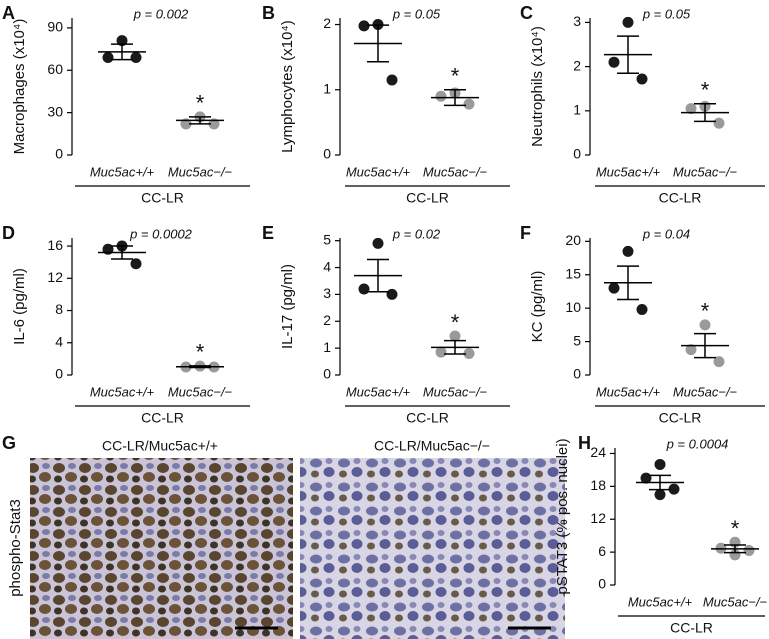 The width and height of the screenshot is (769, 639). Describe the element at coordinates (268, 233) in the screenshot. I see `panel-letter: E` at that location.